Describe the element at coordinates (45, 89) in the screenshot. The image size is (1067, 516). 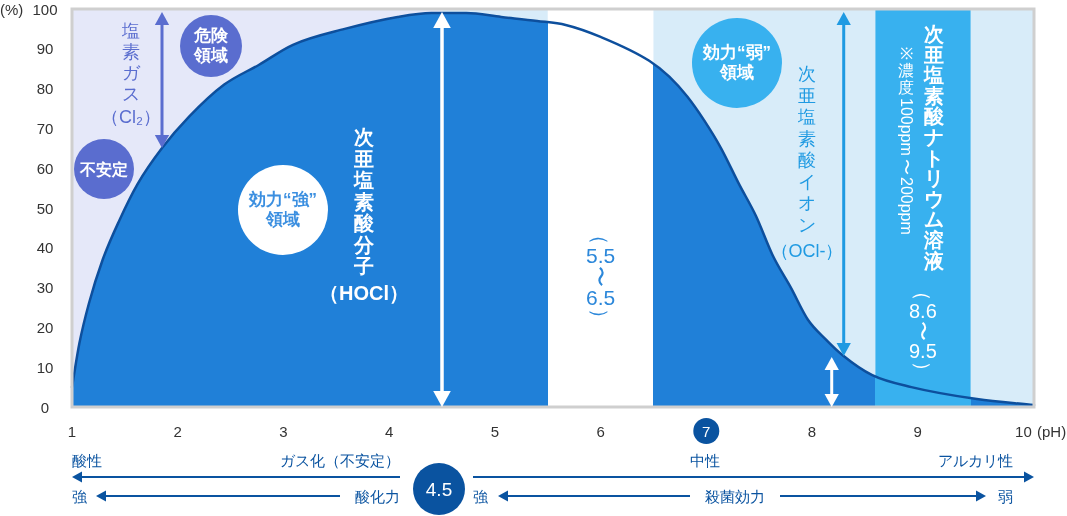
I see `y-tick-label: 80` at that location.